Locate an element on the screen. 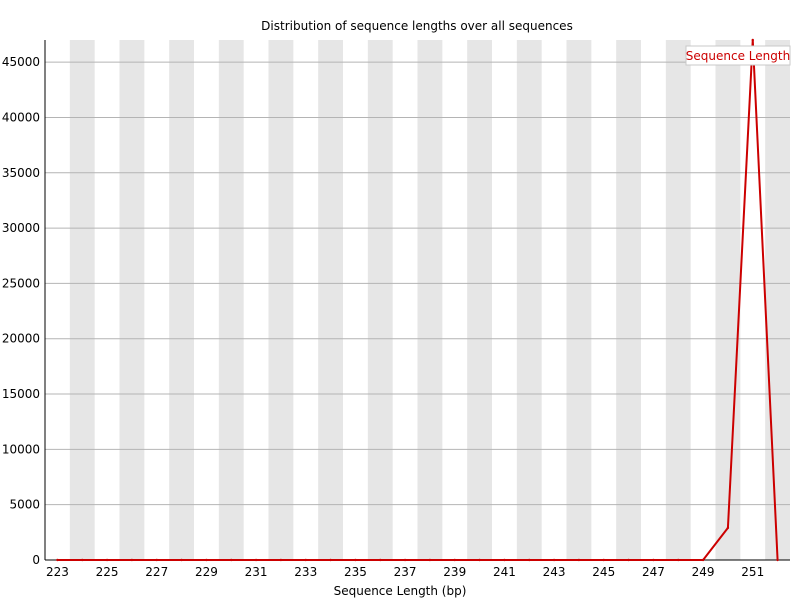 This screenshot has width=800, height=600. x-tick-label: 227 is located at coordinates (156, 572).